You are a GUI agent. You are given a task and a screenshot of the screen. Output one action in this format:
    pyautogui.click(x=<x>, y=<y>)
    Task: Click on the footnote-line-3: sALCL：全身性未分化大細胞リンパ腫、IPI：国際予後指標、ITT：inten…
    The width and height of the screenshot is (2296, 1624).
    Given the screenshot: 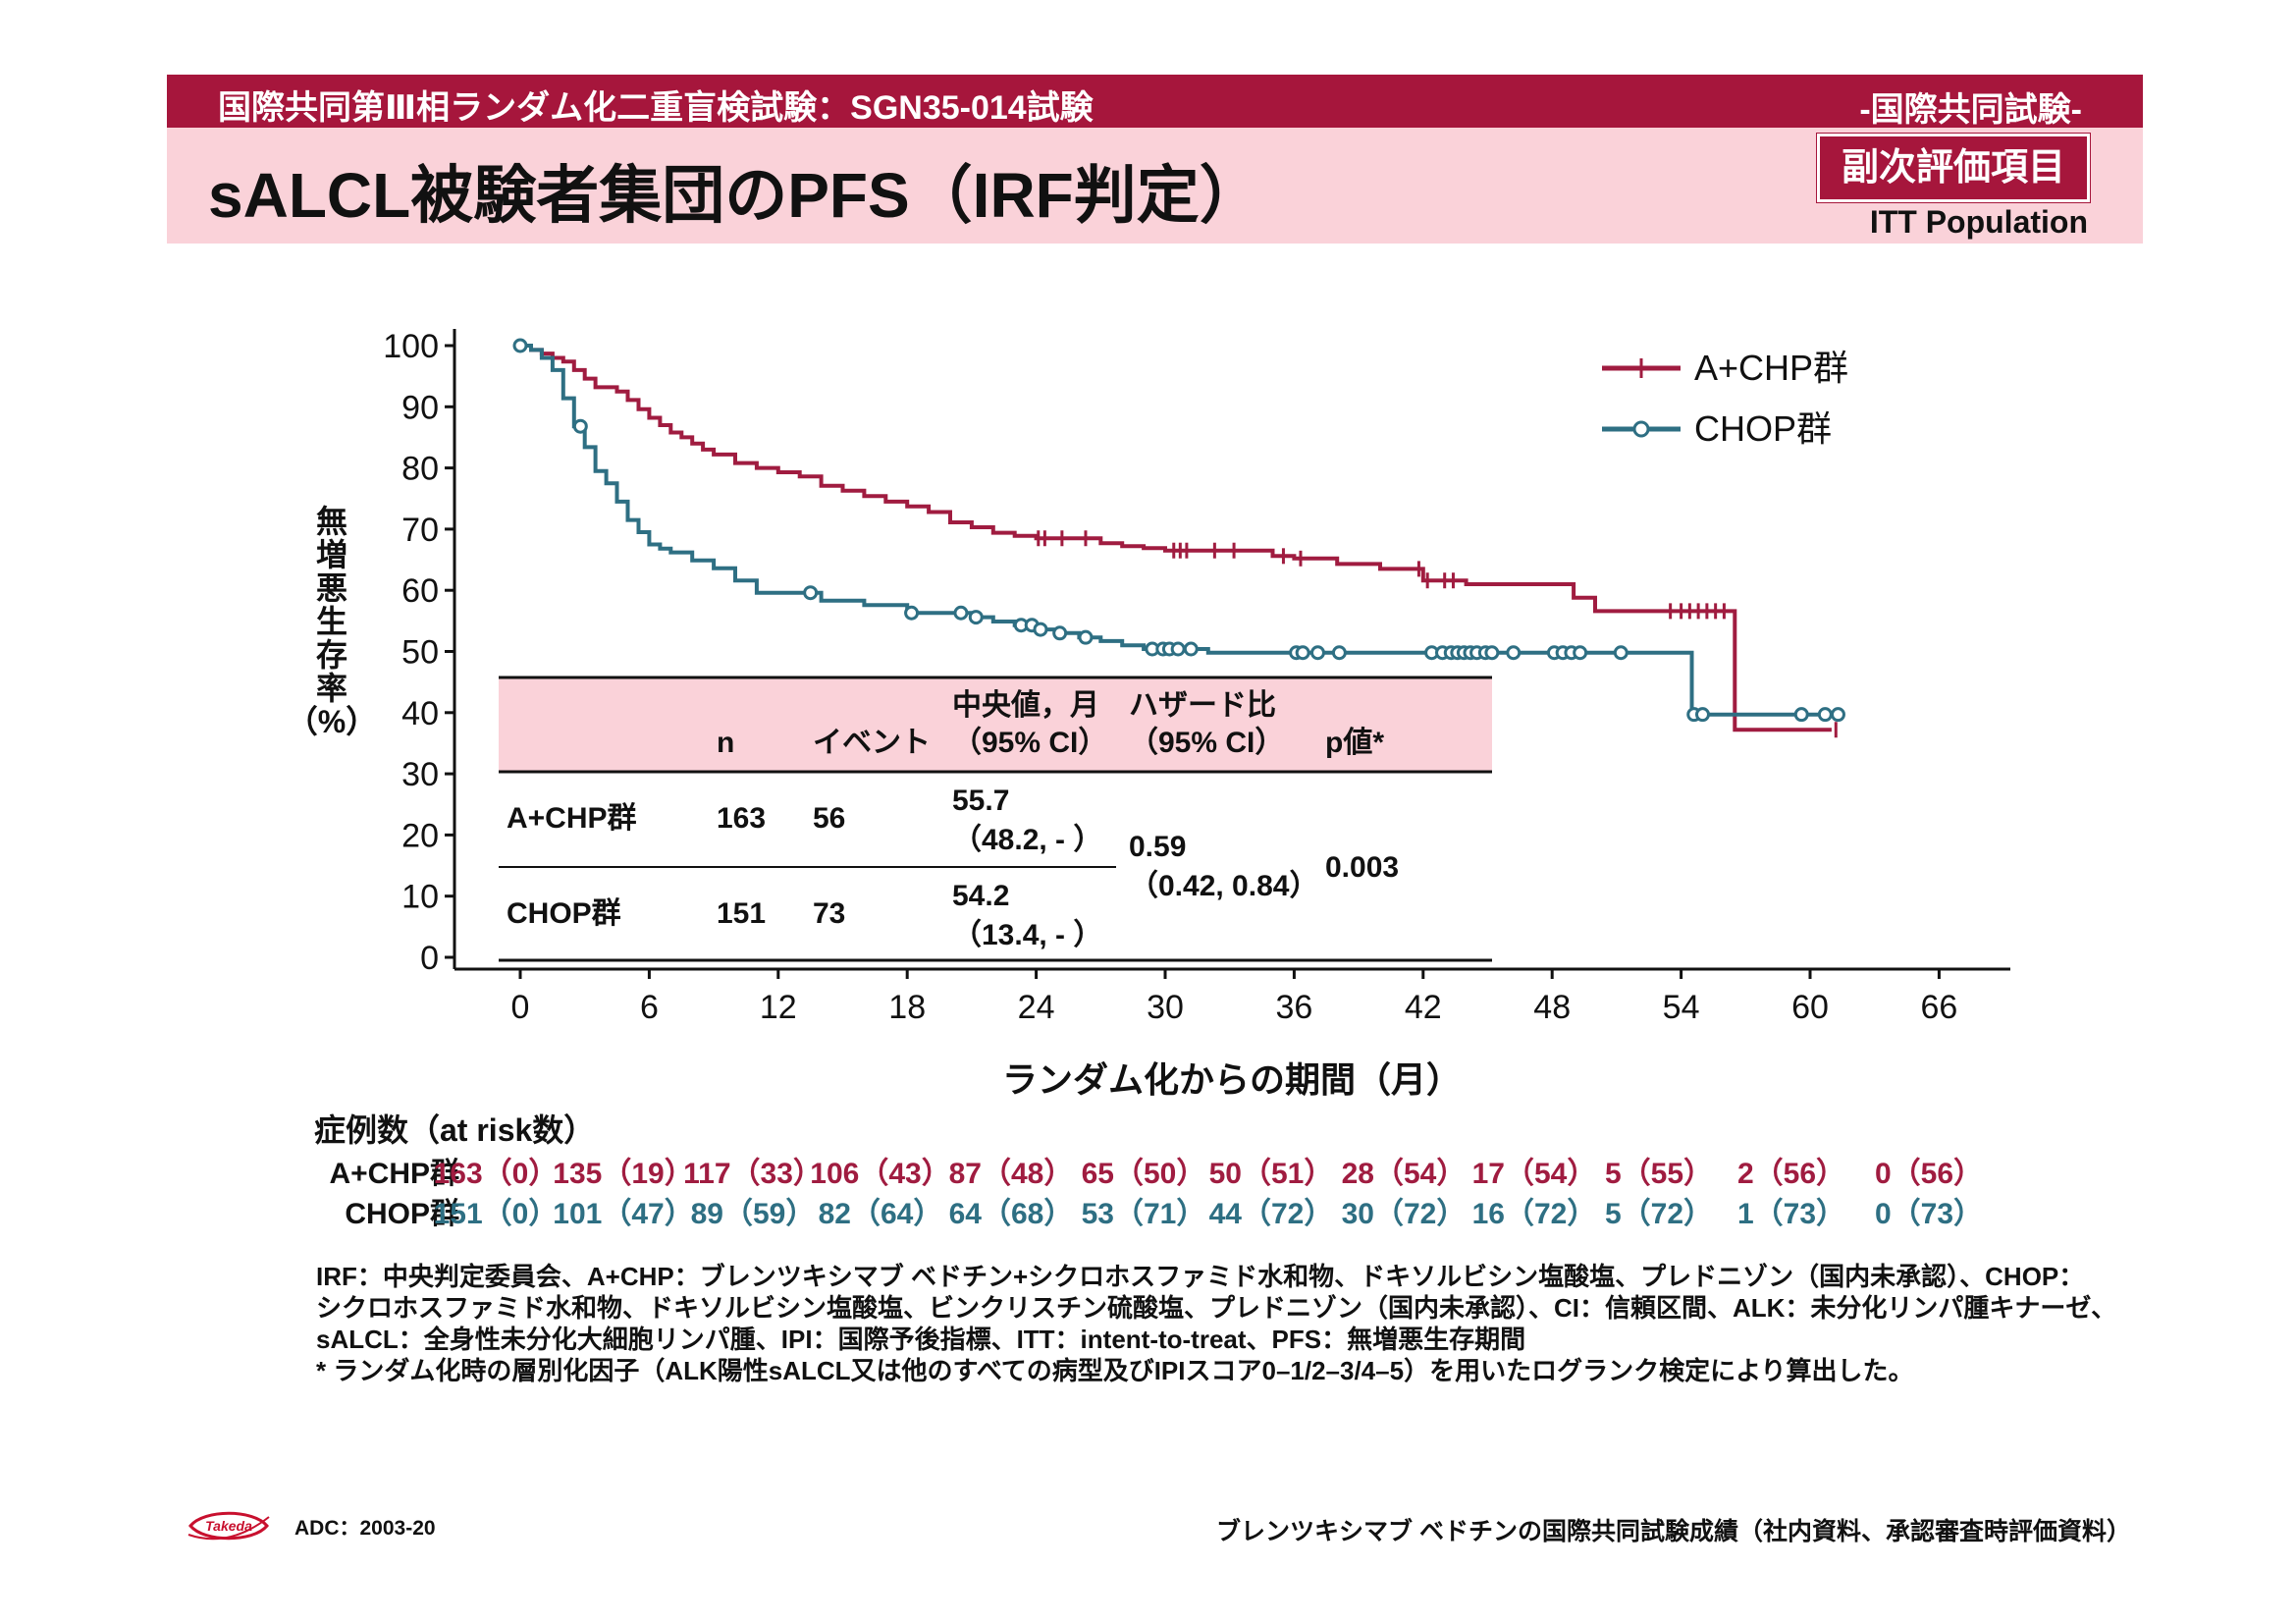 What is the action you would take?
    pyautogui.click(x=921, y=1339)
    